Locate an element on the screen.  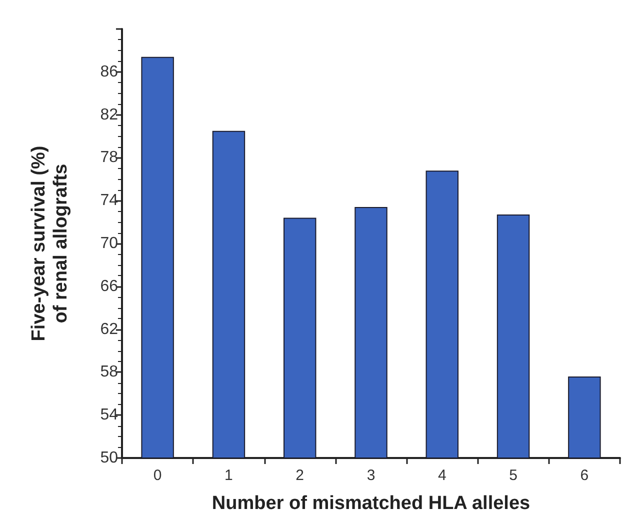
y-tick-label: 78 is located at coordinates (109, 157).